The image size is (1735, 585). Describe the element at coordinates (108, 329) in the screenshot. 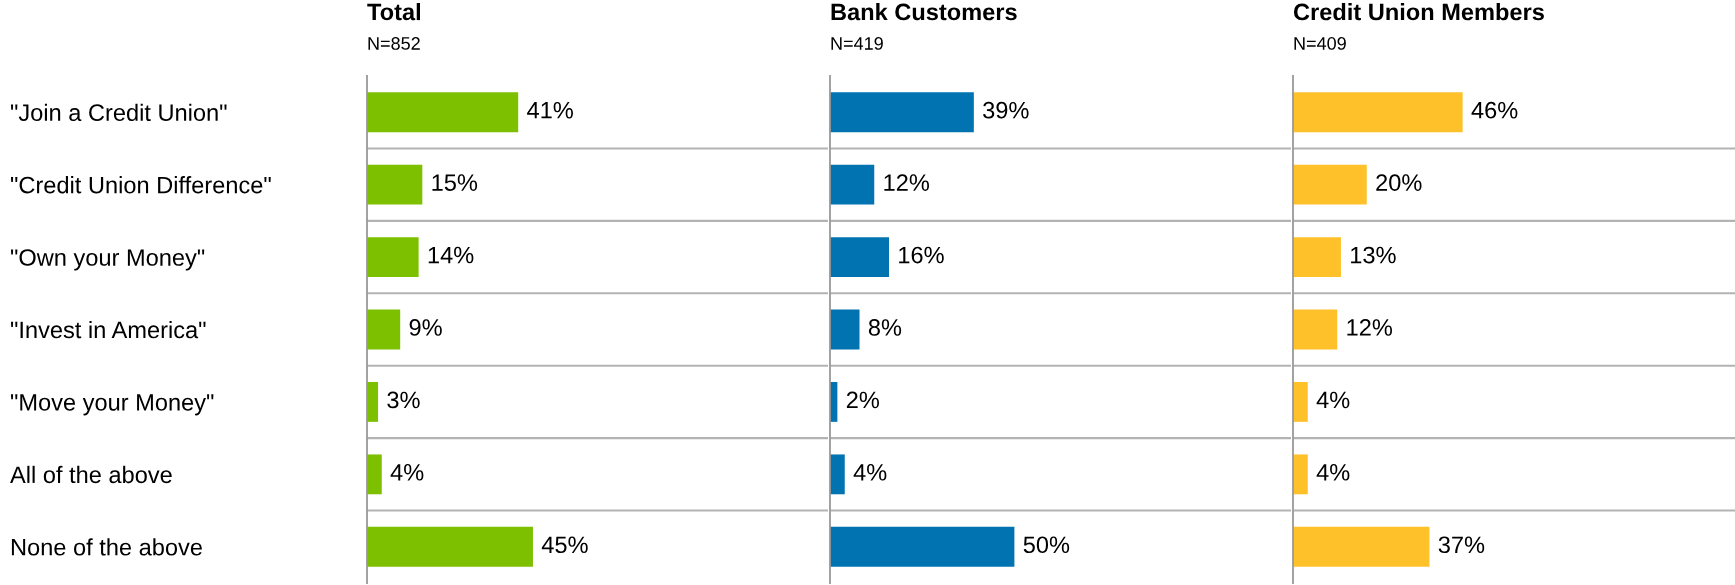

I see `y-tick-label: "Invest in America"` at that location.